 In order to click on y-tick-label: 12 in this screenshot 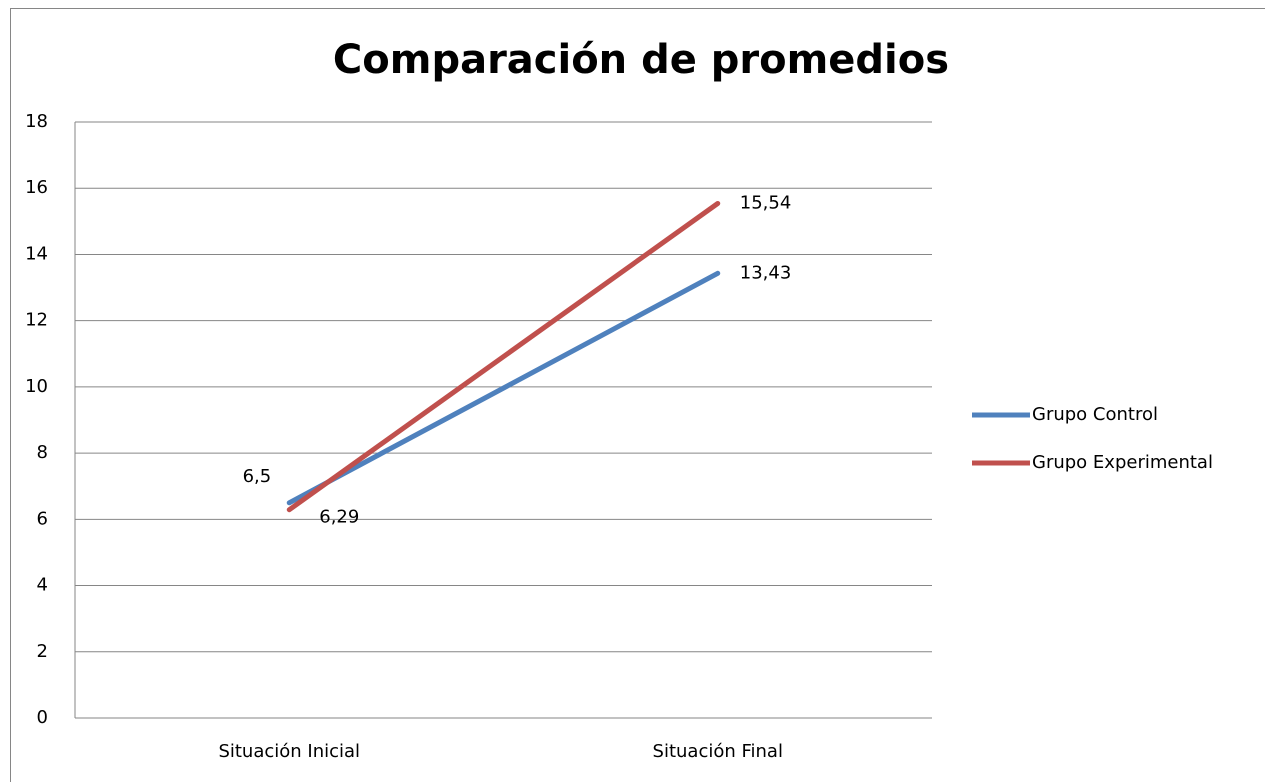, I will do `click(36, 320)`.